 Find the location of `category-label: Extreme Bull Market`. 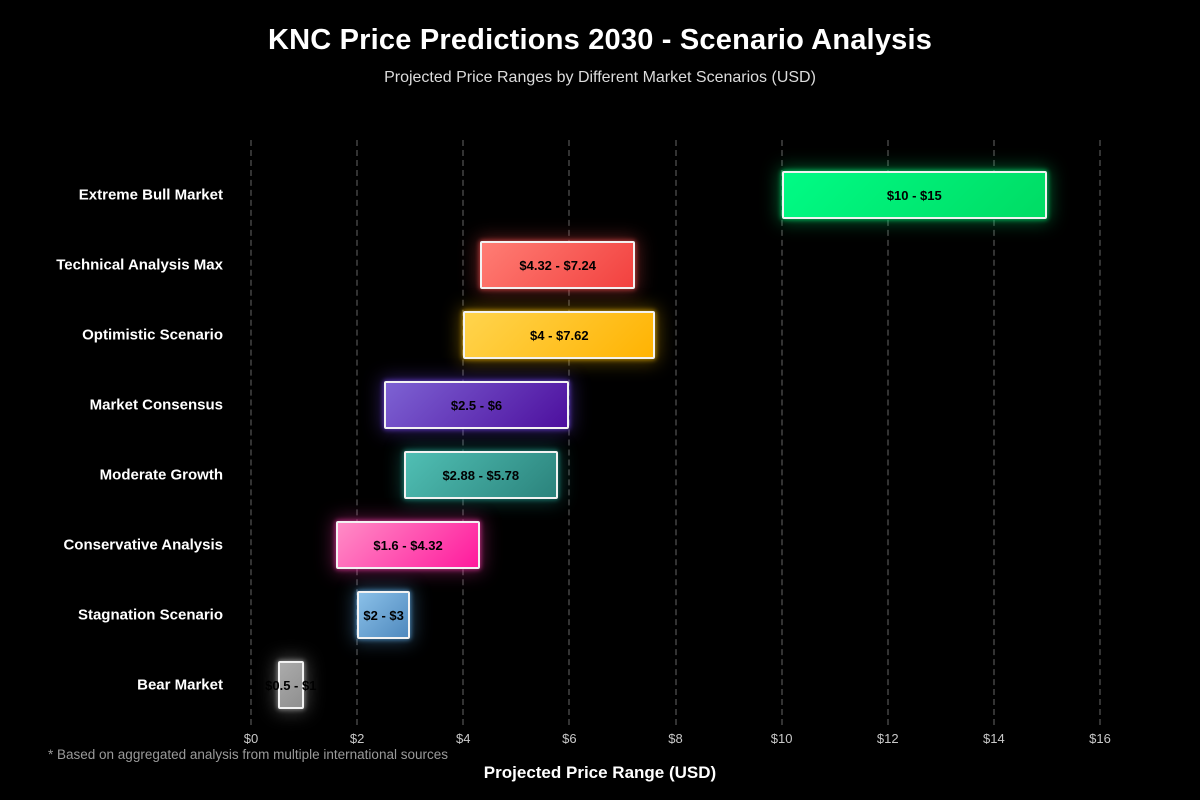

category-label: Extreme Bull Market is located at coordinates (150, 195).